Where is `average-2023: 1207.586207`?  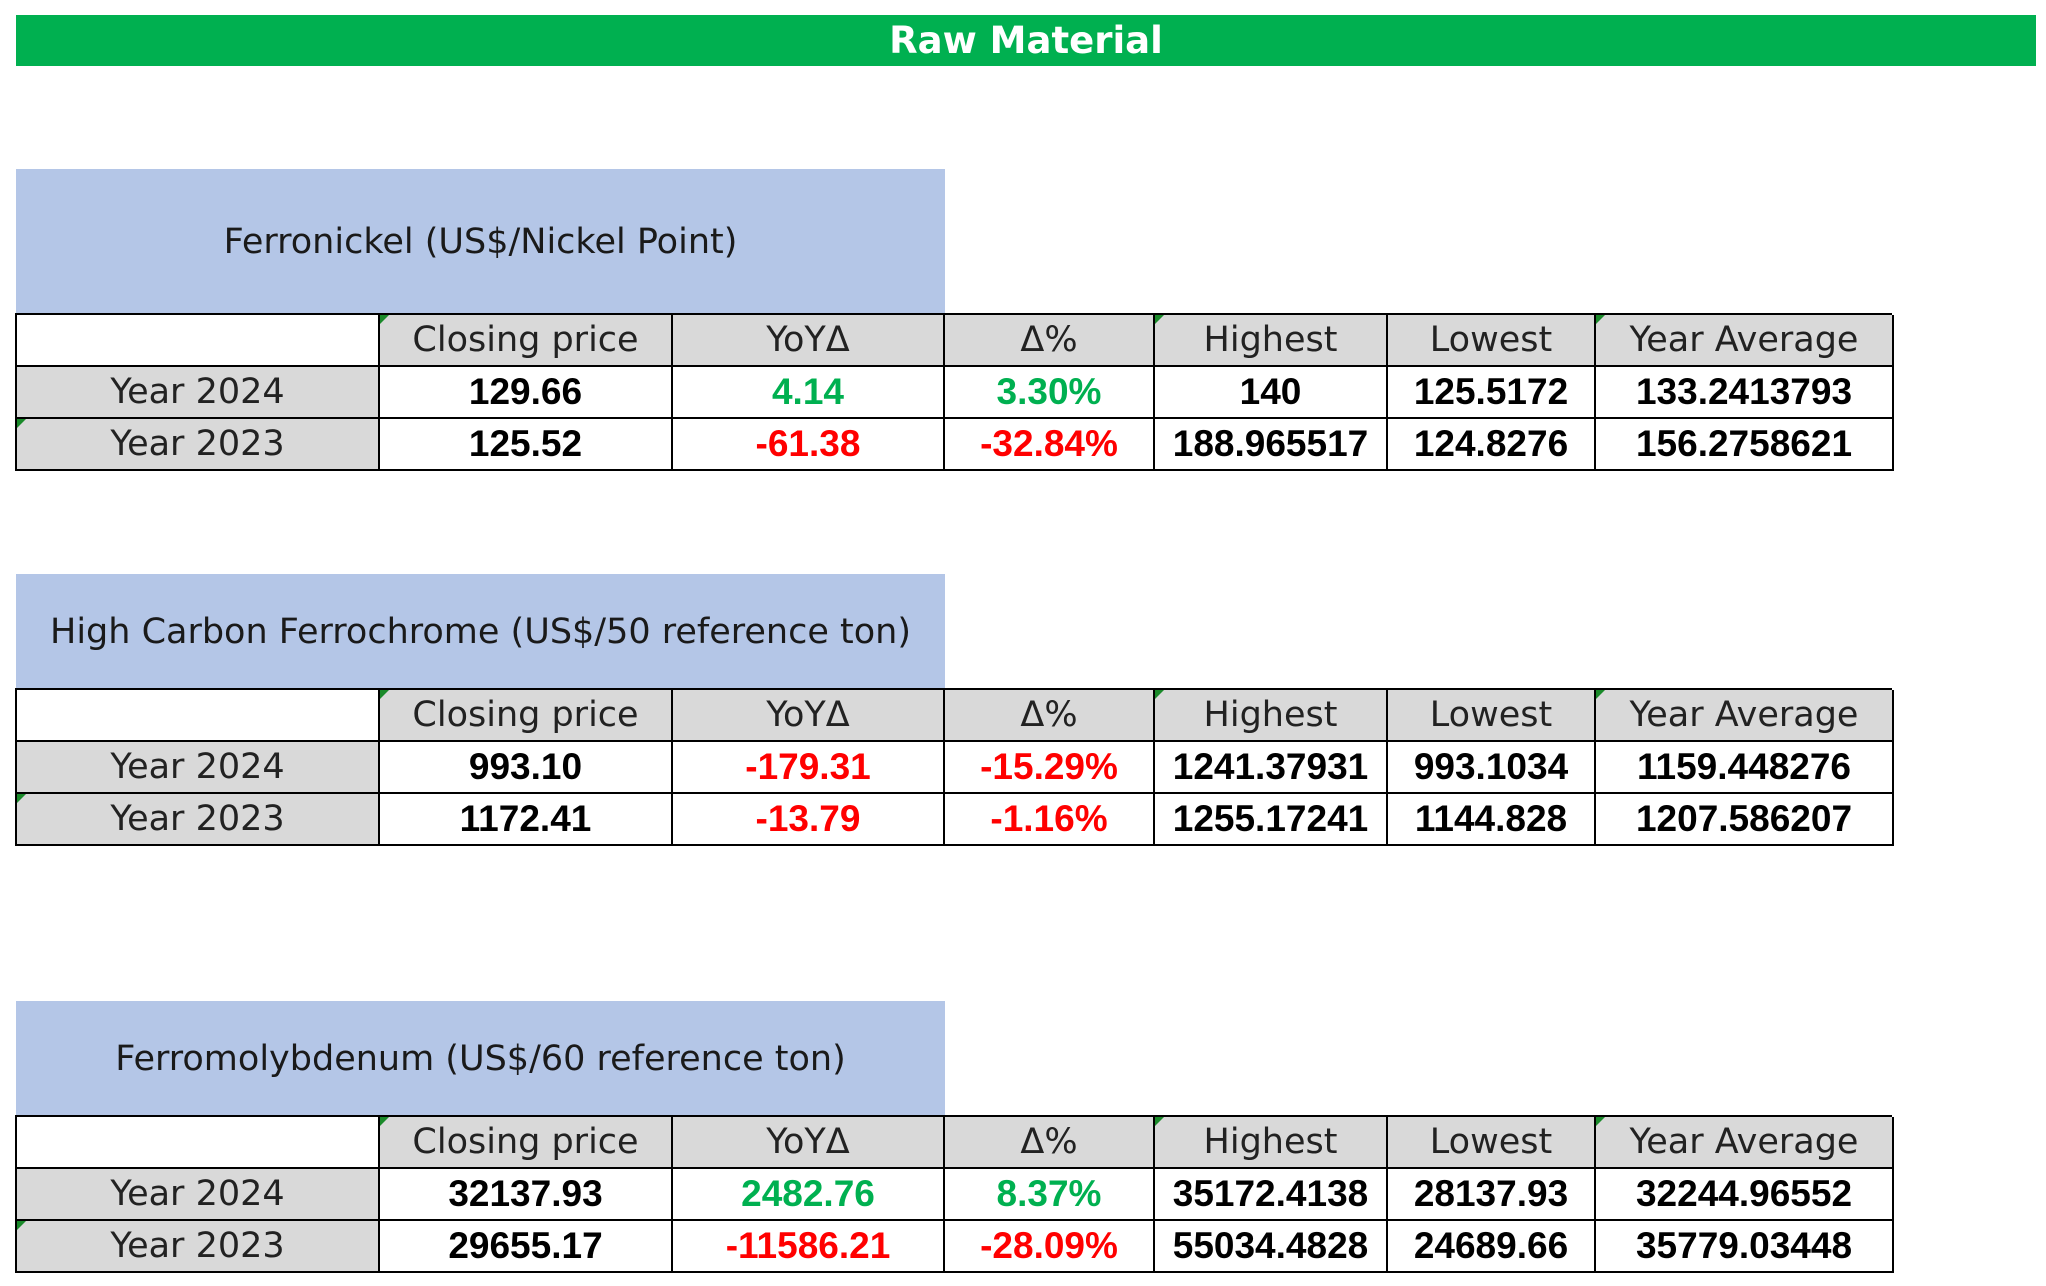
average-2023: 1207.586207 is located at coordinates (1745, 820).